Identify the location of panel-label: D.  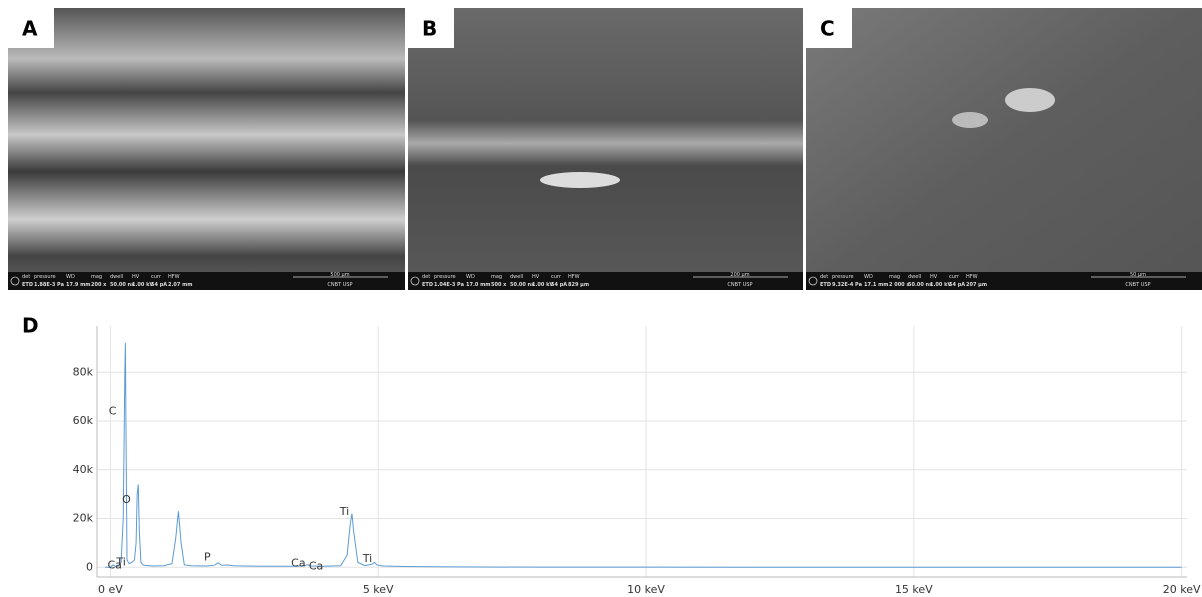
(30, 326).